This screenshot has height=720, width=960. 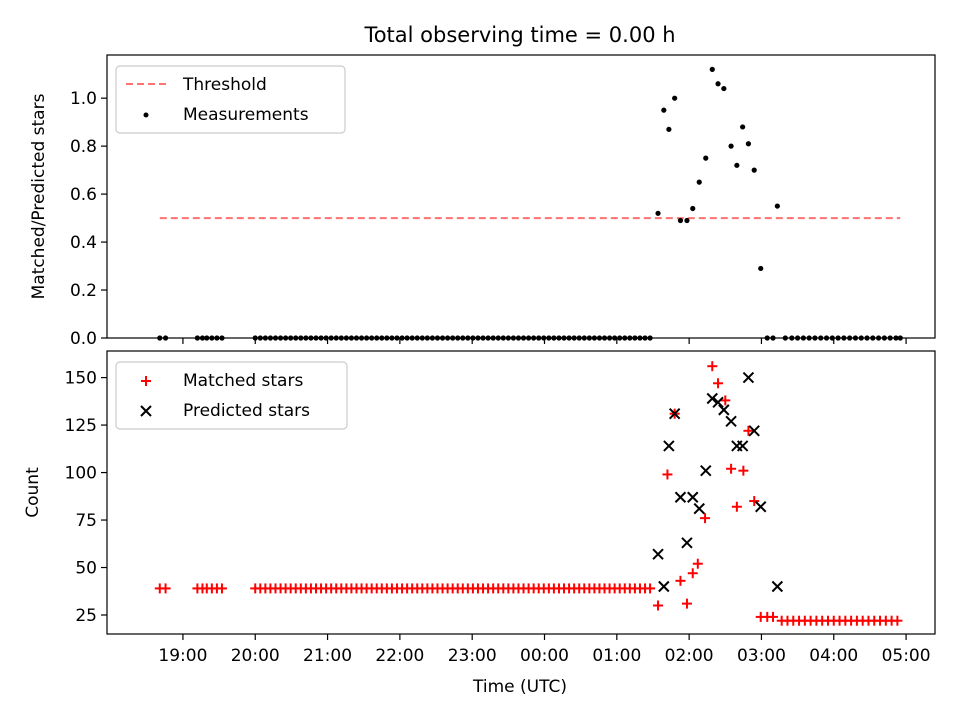 I want to click on bottom-legend-box, so click(x=231, y=395).